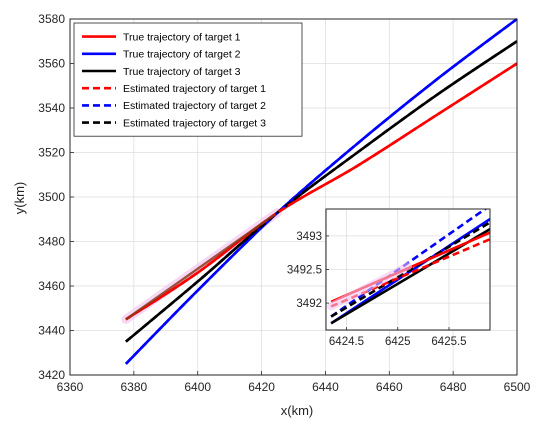 Image resolution: width=550 pixels, height=428 pixels. I want to click on inset-y-tick-label: 3492.5, so click(304, 271).